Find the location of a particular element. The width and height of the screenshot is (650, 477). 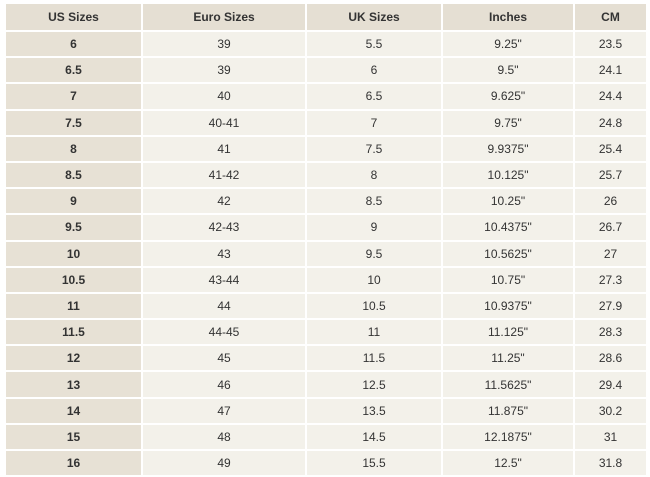

uk-size-cell: 13.5 is located at coordinates (374, 410).